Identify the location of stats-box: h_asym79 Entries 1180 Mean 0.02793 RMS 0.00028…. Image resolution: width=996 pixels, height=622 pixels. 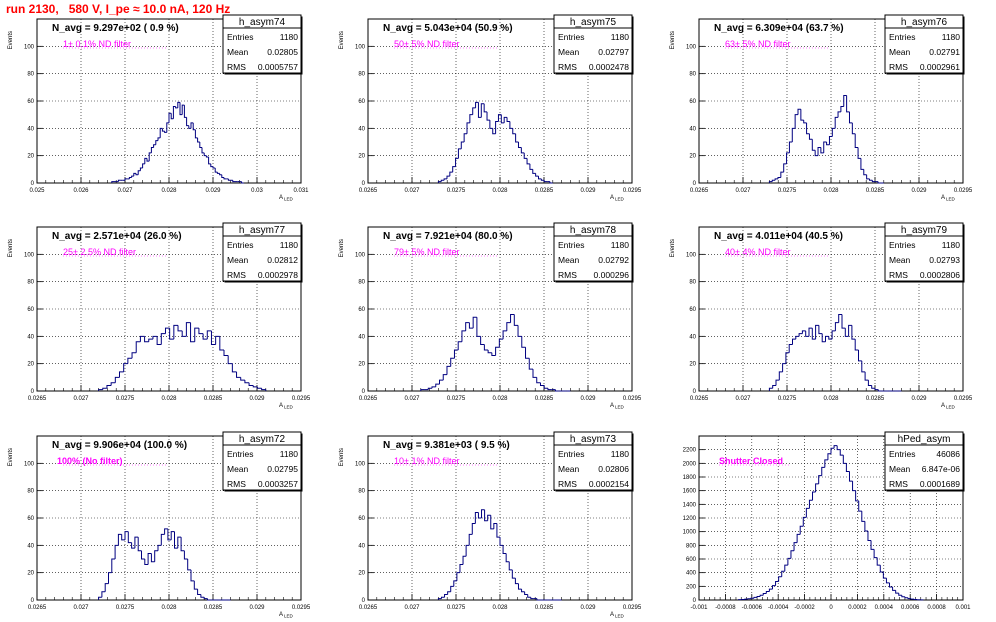
(924, 252).